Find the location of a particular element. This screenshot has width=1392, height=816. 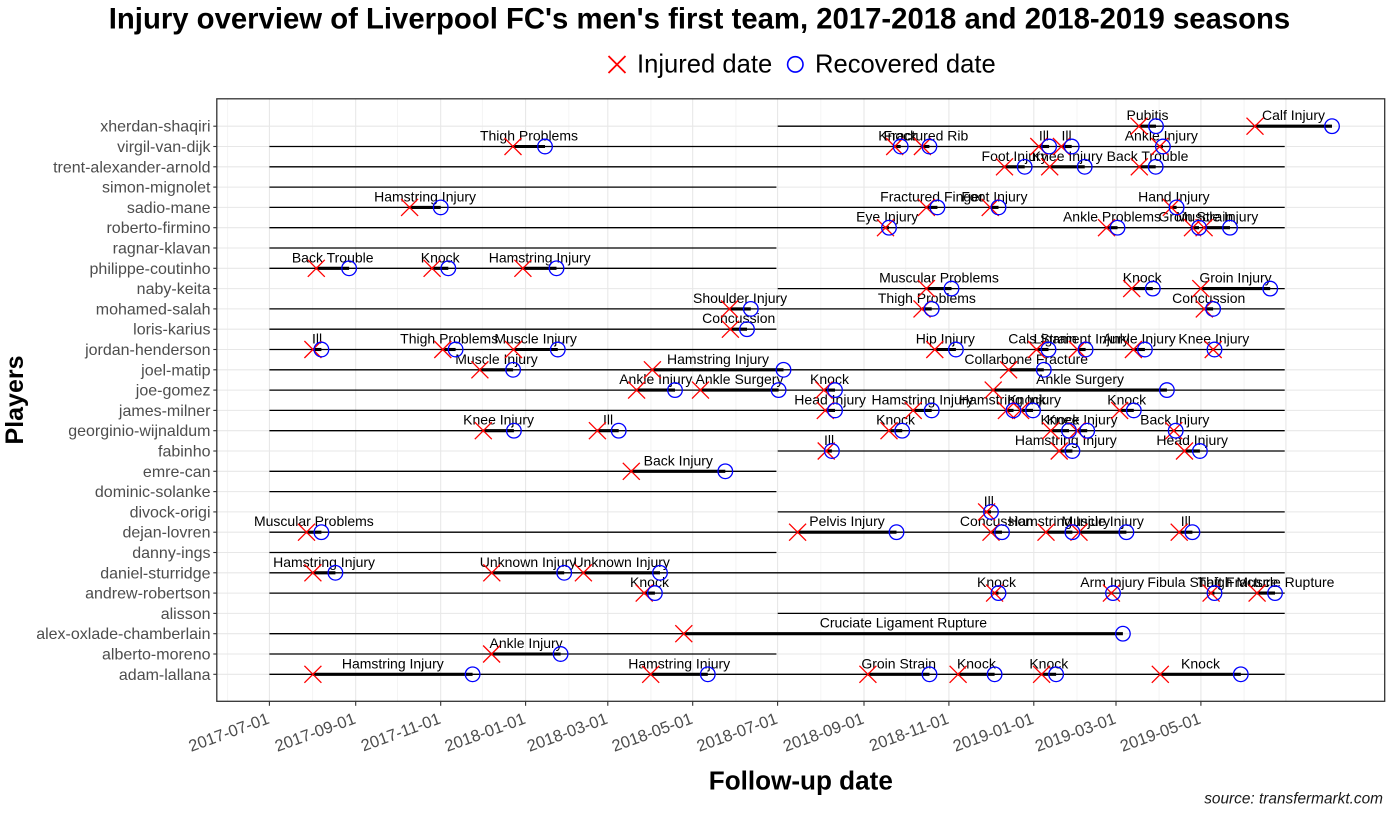

svg-text: Hand Injury is located at coordinates (1174, 196).